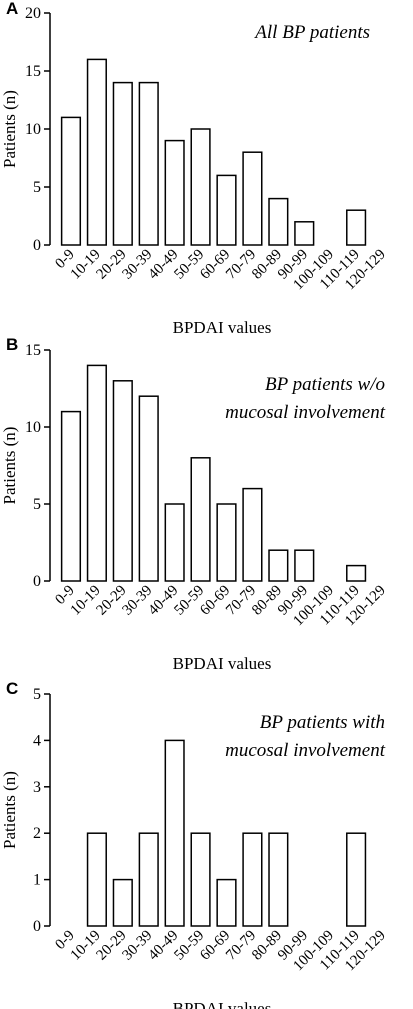 The image size is (413, 1009). What do you see at coordinates (37, 880) in the screenshot?
I see `y-tick-label: 1` at bounding box center [37, 880].